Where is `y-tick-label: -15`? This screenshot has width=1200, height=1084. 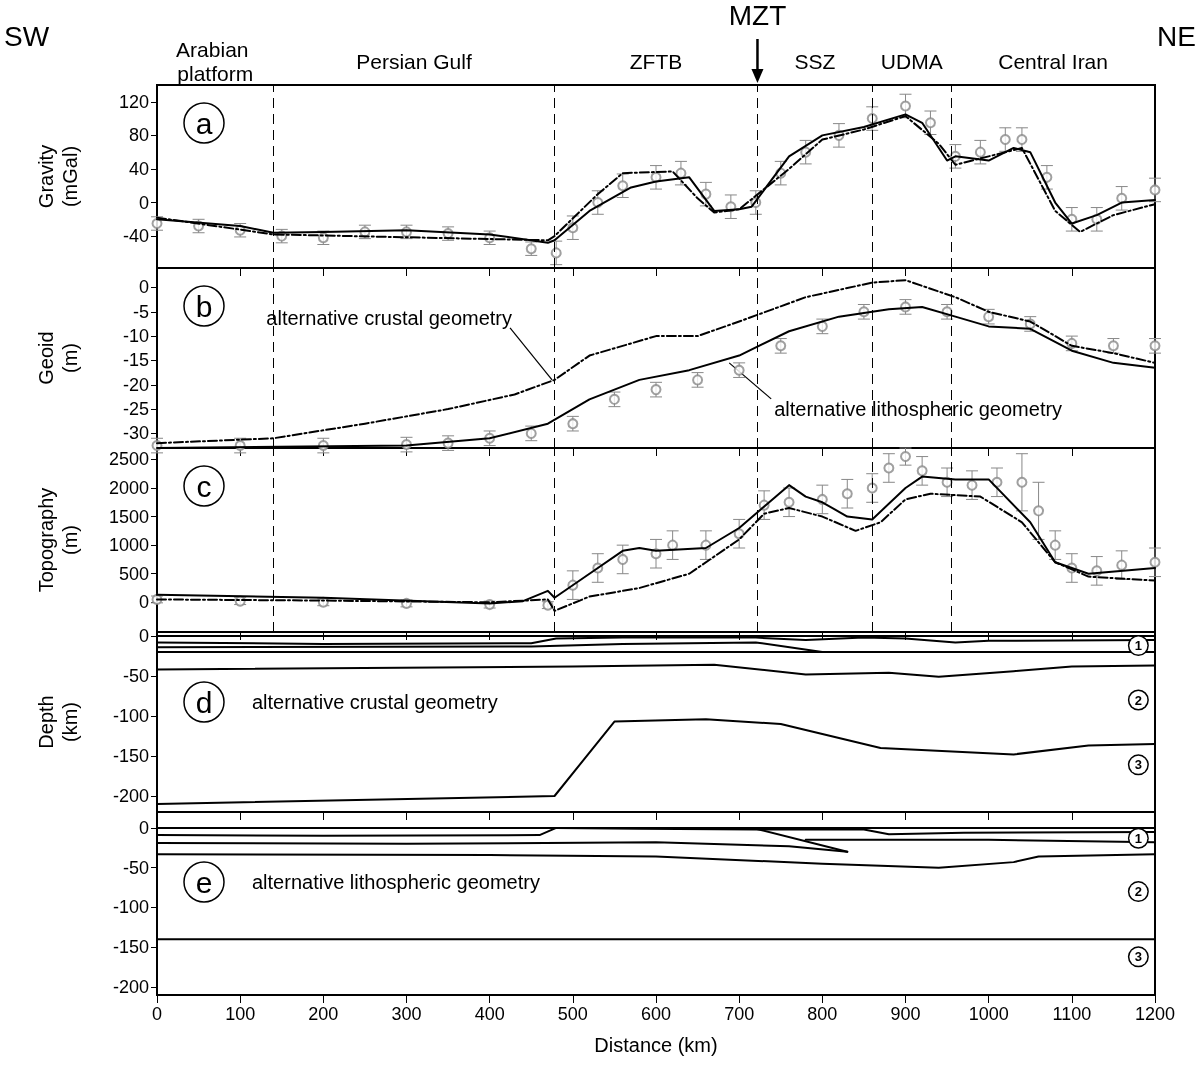
y-tick-label: -15 is located at coordinates (135, 360).